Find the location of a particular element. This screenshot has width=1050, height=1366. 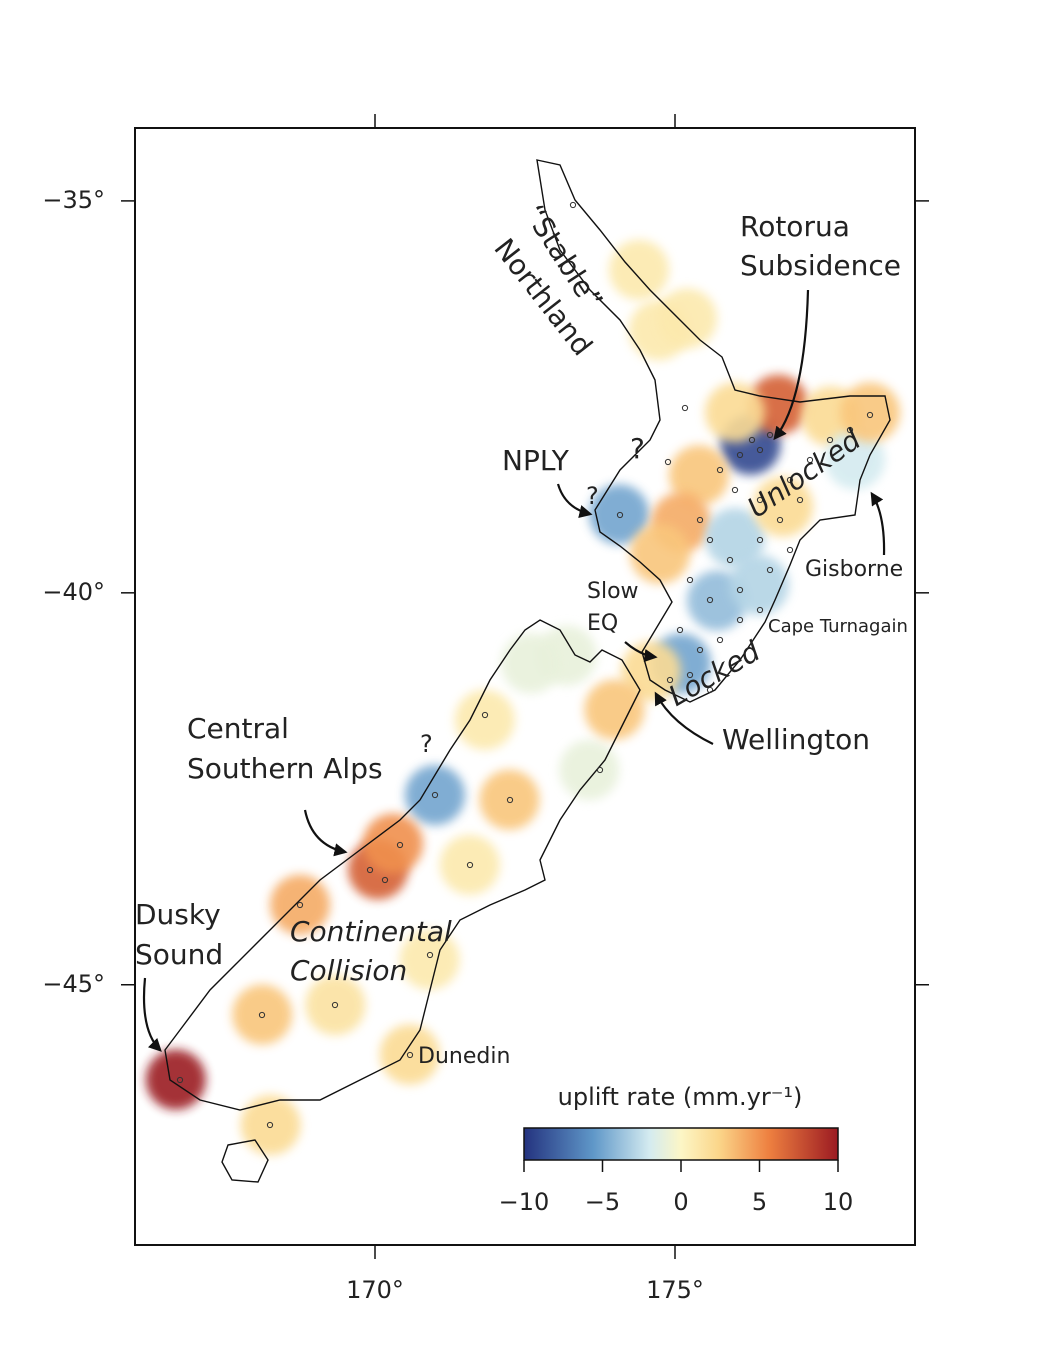

colorbar: uplift rate (mm.yr⁻¹) −10 −5 0 5 10 is located at coordinates (676, 1149).